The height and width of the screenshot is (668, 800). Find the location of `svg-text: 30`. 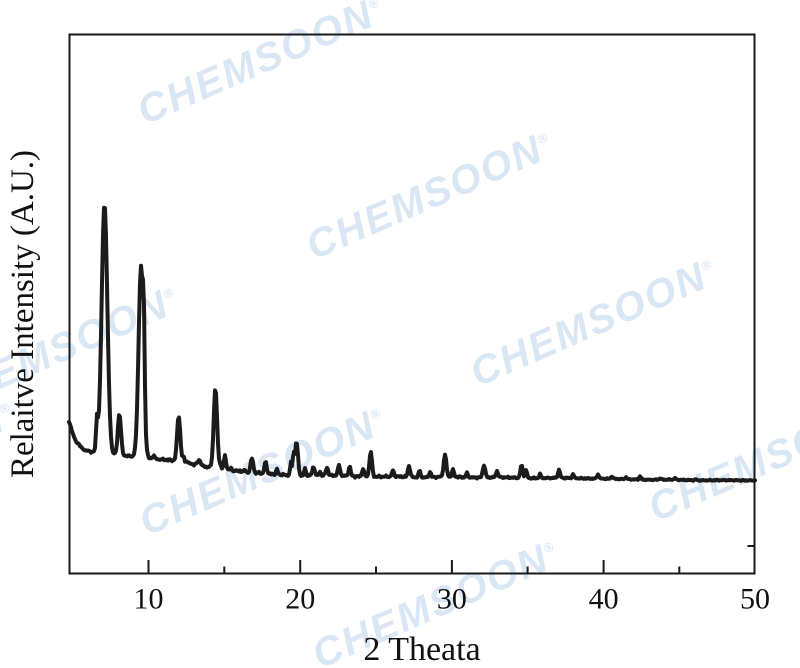

svg-text: 30 is located at coordinates (452, 599).